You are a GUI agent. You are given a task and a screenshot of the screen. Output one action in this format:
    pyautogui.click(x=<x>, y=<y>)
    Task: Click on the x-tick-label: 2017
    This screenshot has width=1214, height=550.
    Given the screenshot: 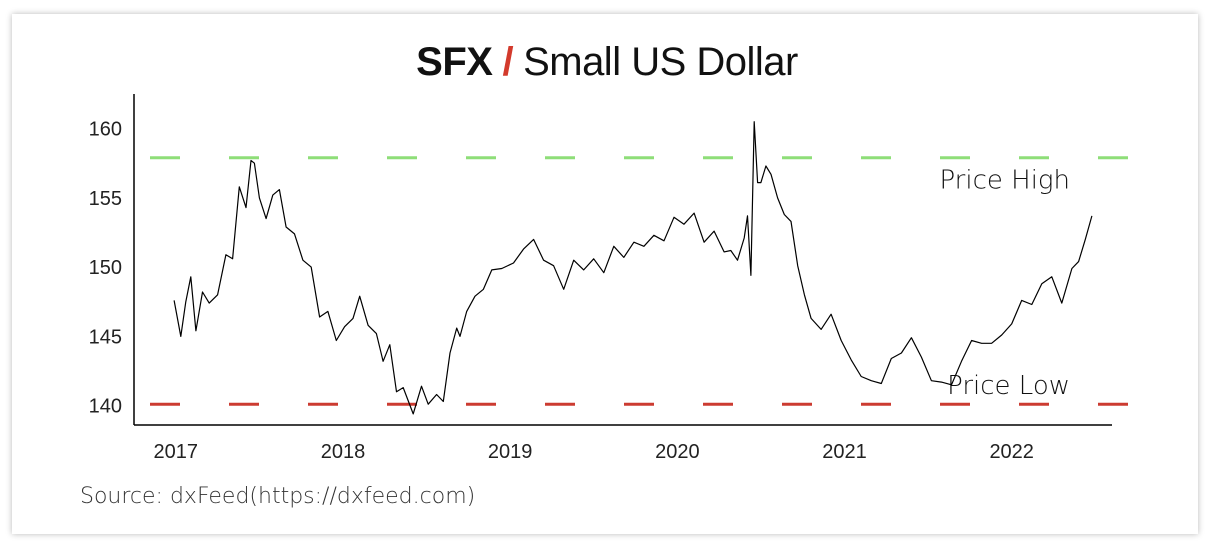 What is the action you would take?
    pyautogui.click(x=176, y=452)
    